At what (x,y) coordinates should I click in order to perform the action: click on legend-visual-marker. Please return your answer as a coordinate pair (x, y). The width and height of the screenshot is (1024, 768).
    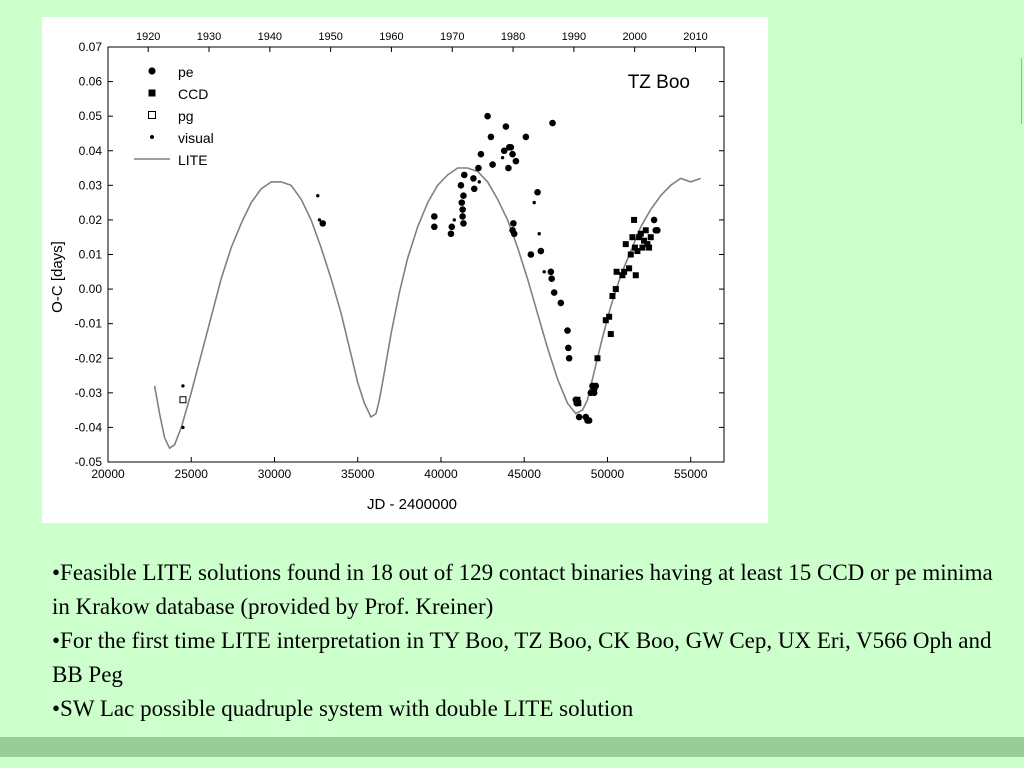
    Looking at the image, I should click on (152, 137).